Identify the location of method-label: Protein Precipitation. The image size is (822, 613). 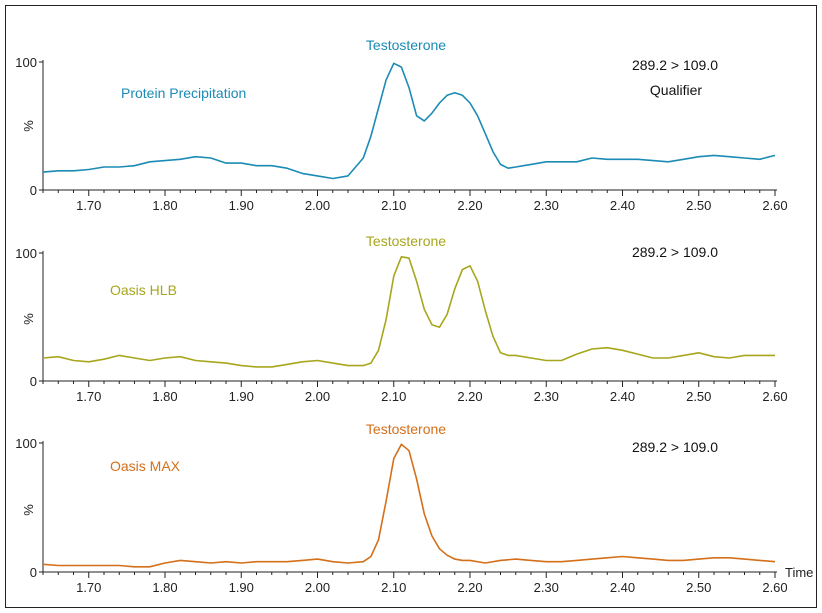
(183, 93).